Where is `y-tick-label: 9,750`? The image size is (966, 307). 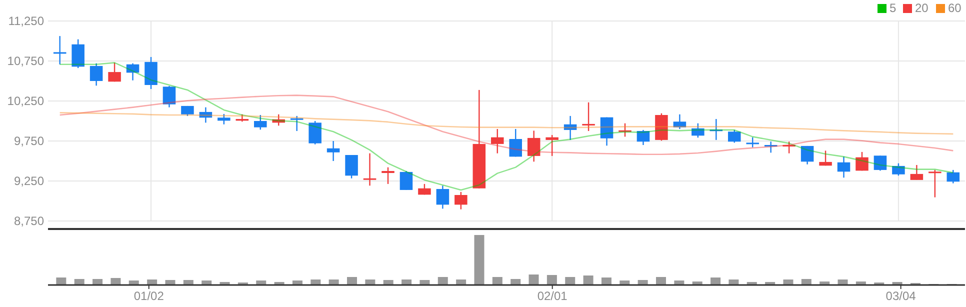 y-tick-label: 9,750 is located at coordinates (29, 141).